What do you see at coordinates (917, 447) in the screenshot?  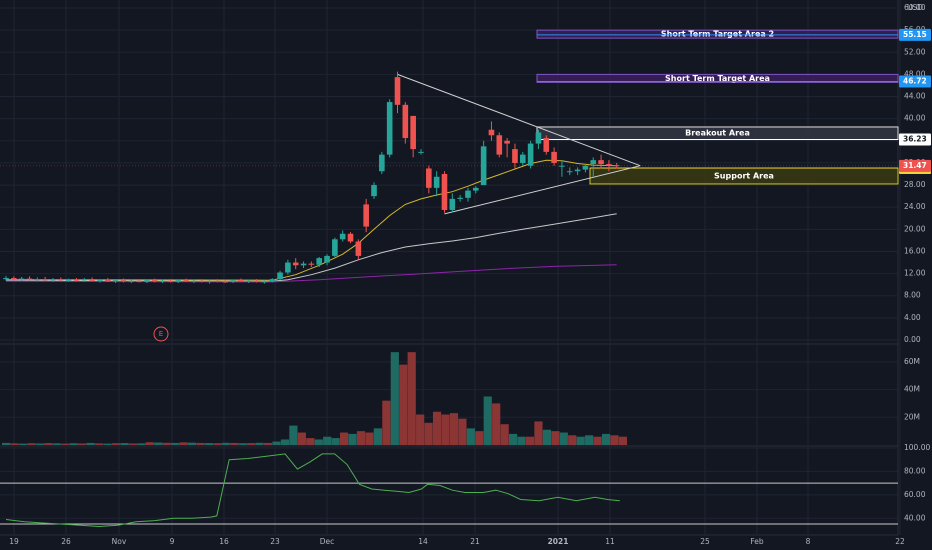 I see `rsi-tick-label: 100.00` at bounding box center [917, 447].